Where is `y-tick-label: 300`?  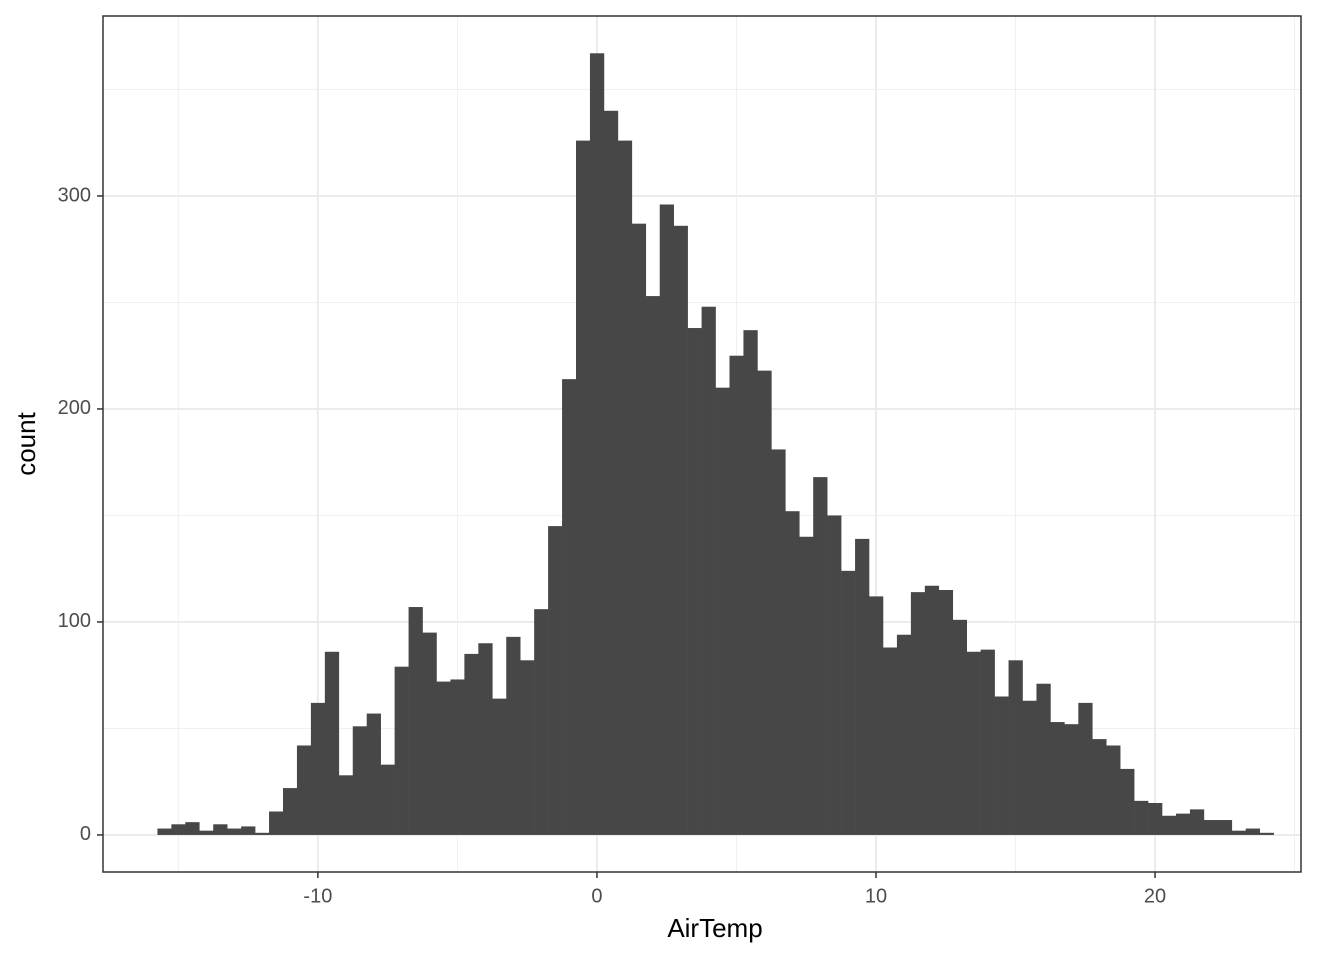 y-tick-label: 300 is located at coordinates (74, 195).